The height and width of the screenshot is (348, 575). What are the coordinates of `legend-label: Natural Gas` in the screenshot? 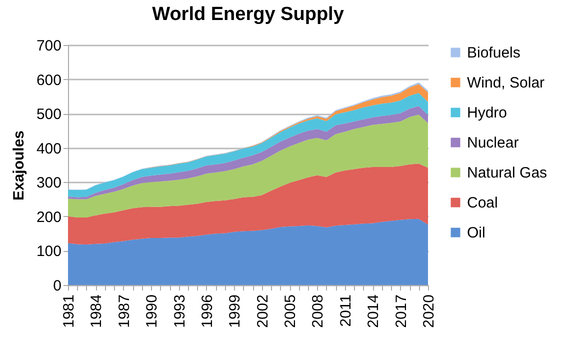 It's located at (507, 173).